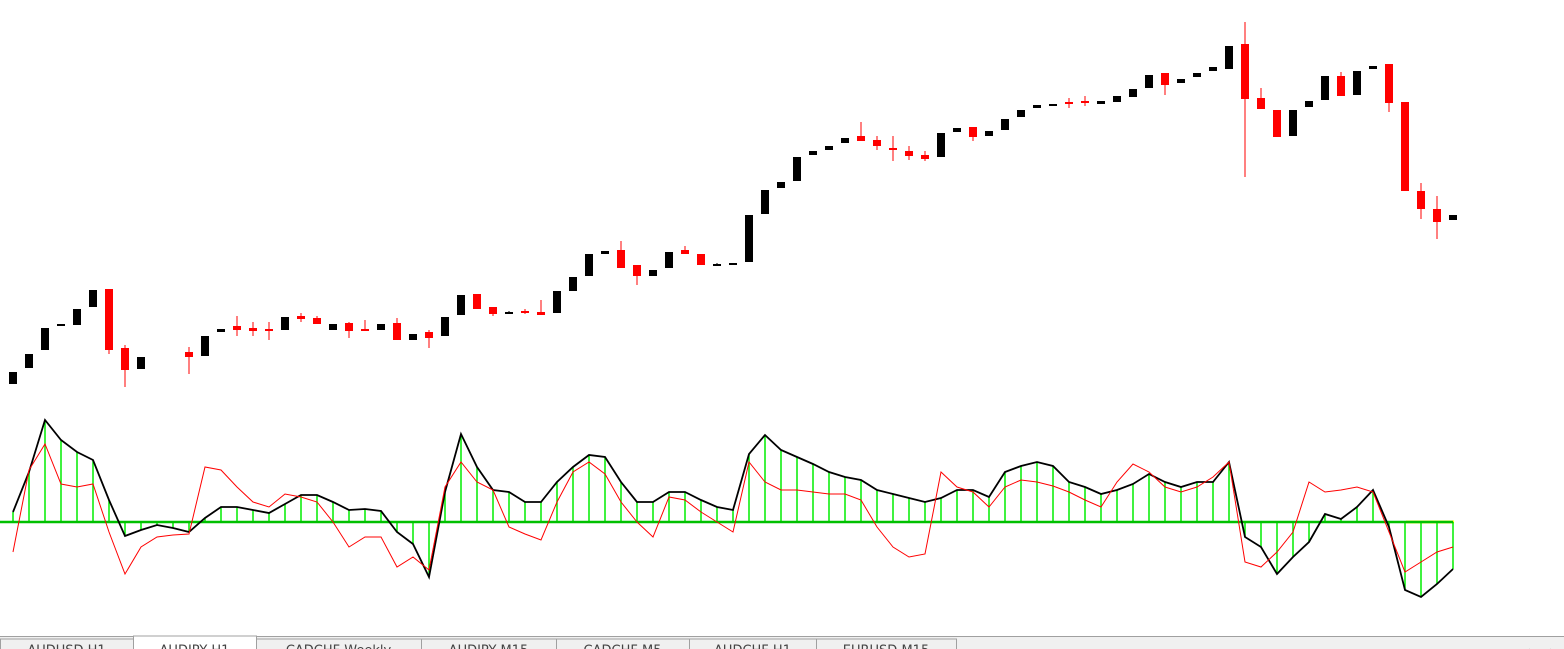  Describe the element at coordinates (623, 646) in the screenshot. I see `tab-label: CADCHF,M5` at that location.